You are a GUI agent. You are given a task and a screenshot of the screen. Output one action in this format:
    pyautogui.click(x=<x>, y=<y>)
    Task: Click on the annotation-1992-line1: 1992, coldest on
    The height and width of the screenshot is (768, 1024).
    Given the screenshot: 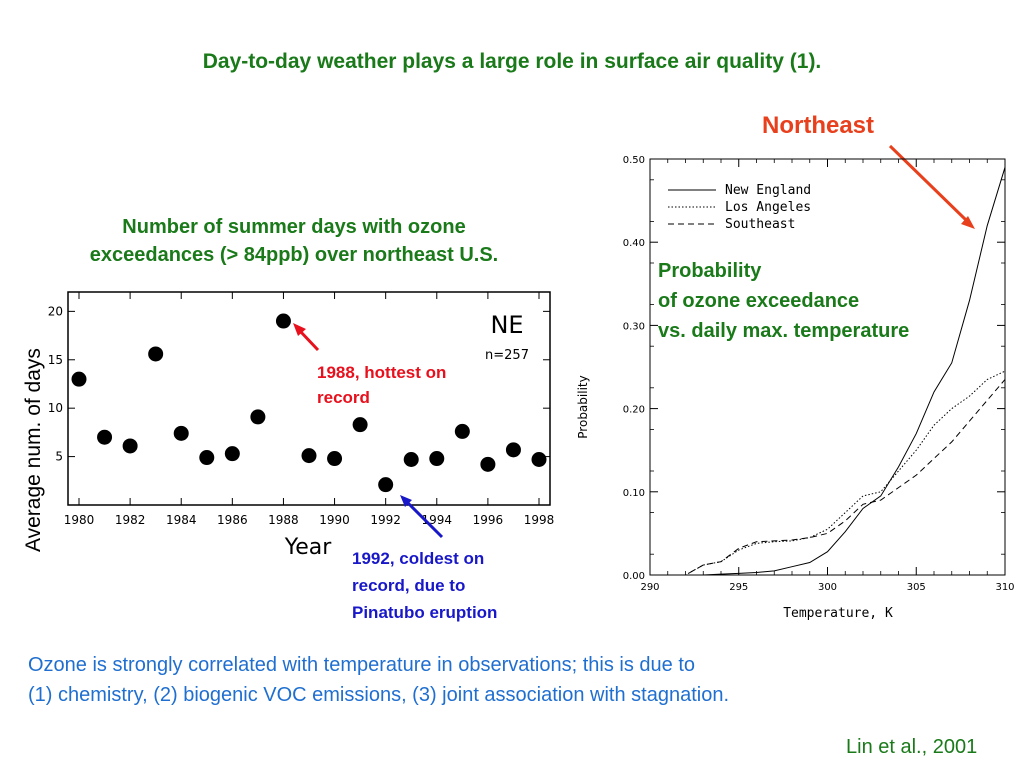 What is the action you would take?
    pyautogui.click(x=418, y=558)
    